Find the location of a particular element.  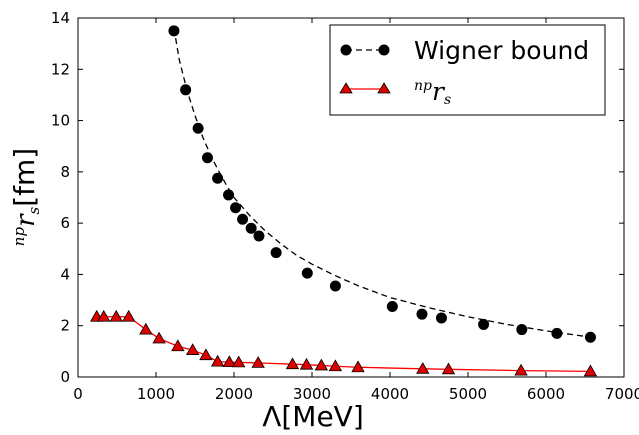

x-tick-label: 6000 is located at coordinates (546, 394).